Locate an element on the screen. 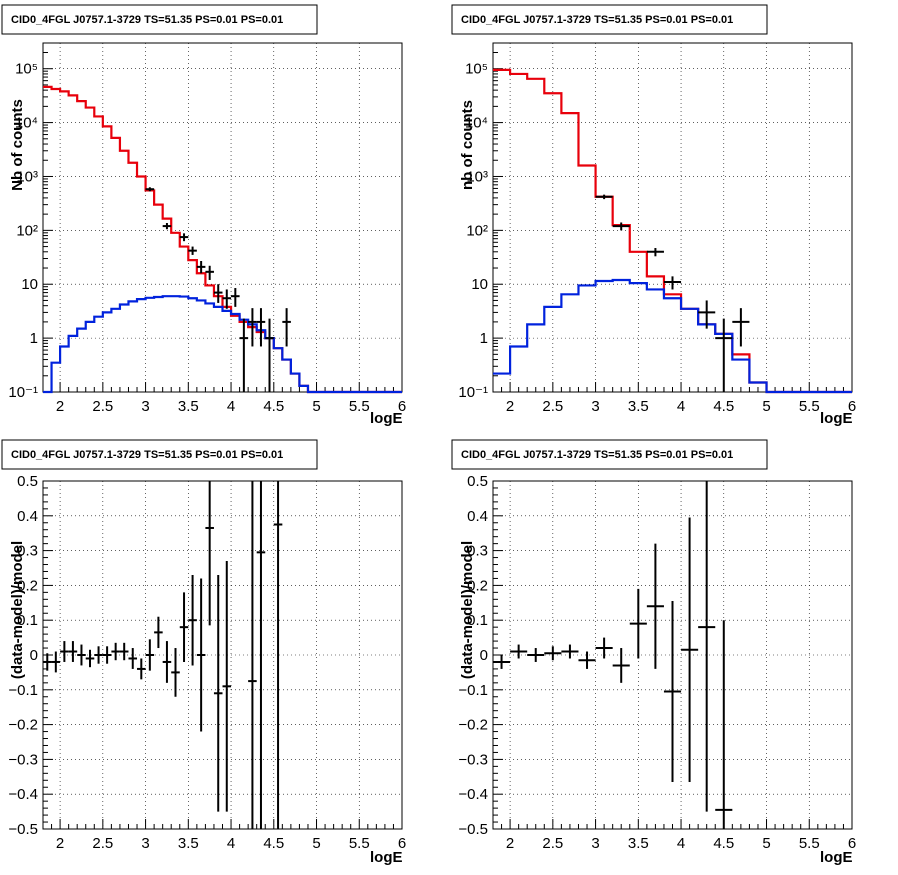 Image resolution: width=898 pixels, height=875 pixels. y-axis-label: Nb of counts is located at coordinates (17, 145).